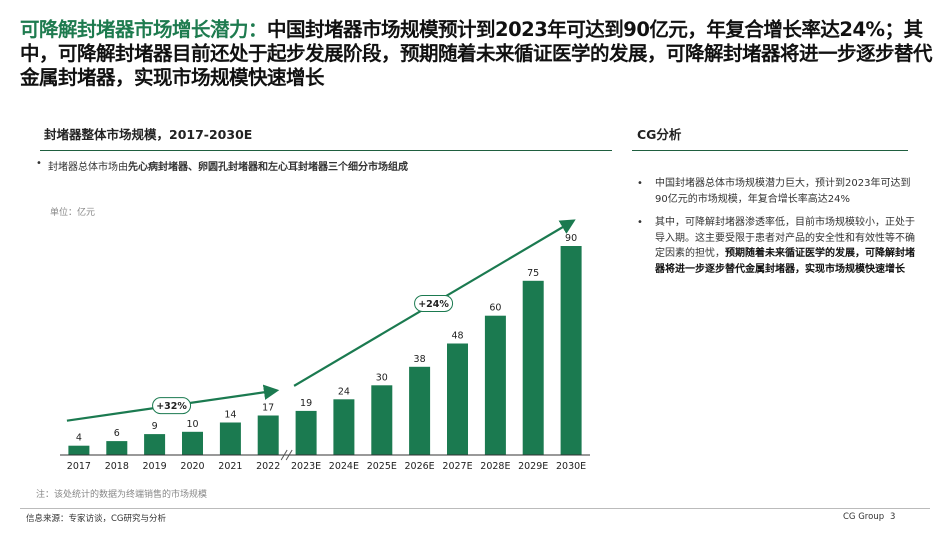 This screenshot has height=534, width=950. I want to click on x-tick-label: 2020, so click(192, 466).